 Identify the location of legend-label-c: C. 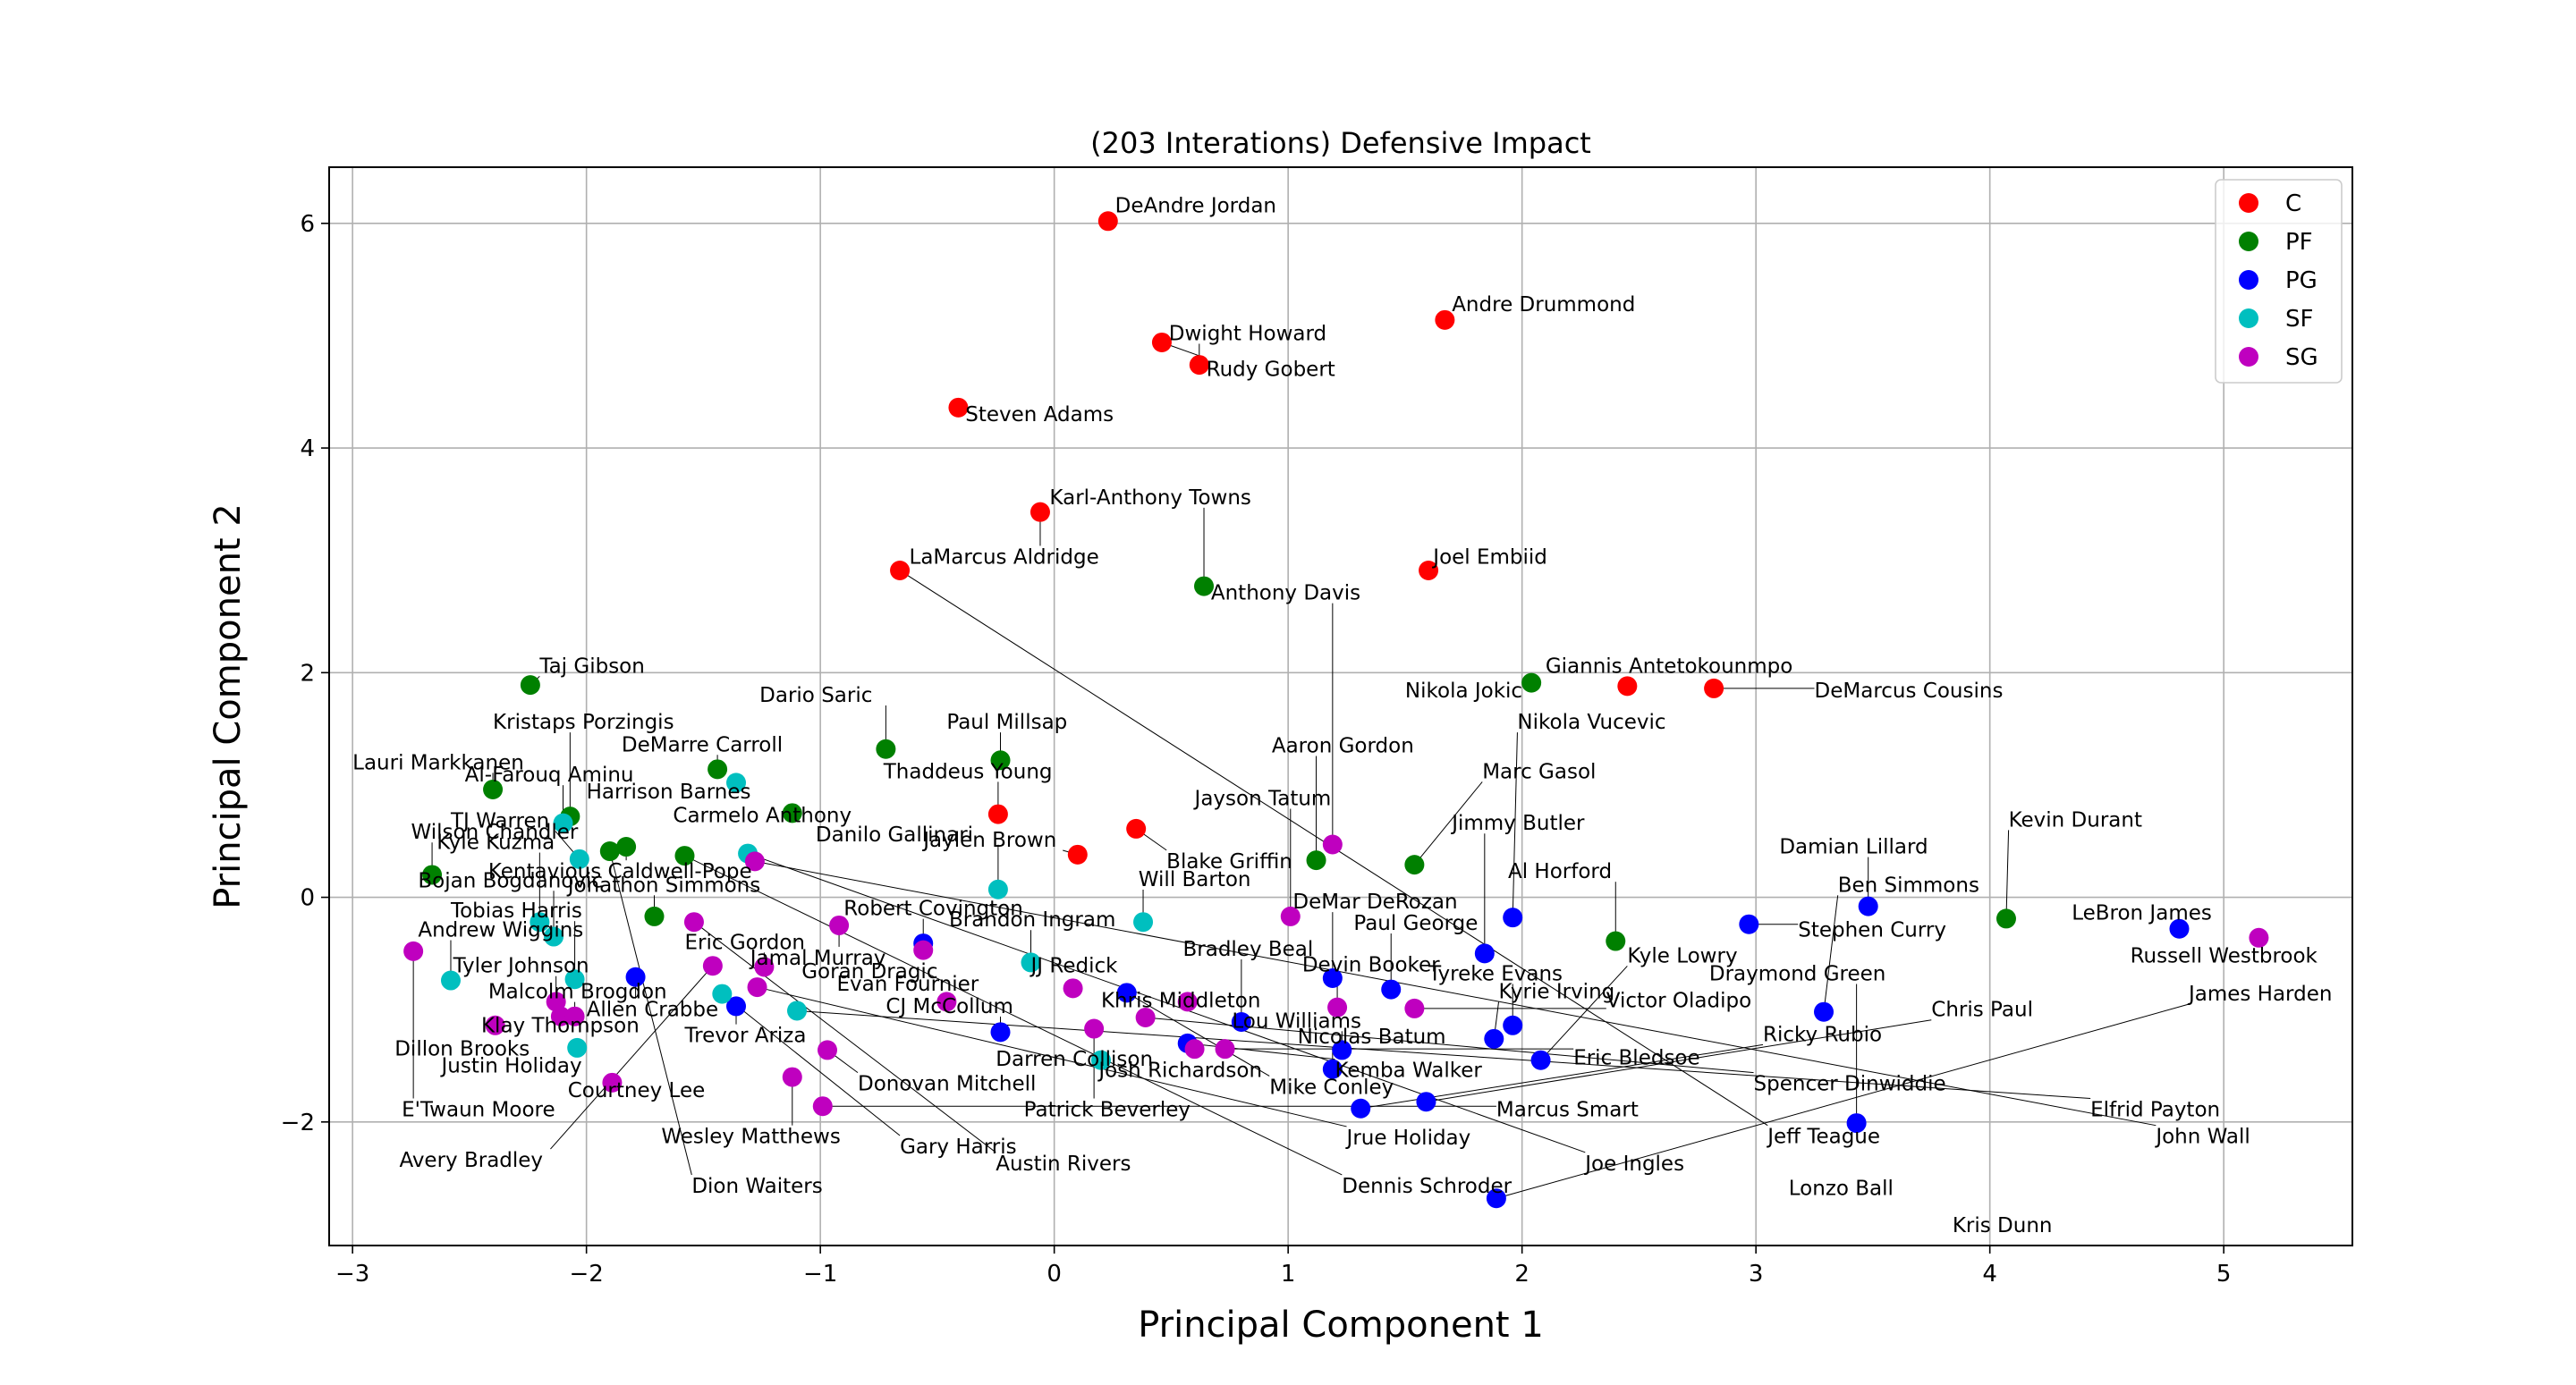
(2293, 203).